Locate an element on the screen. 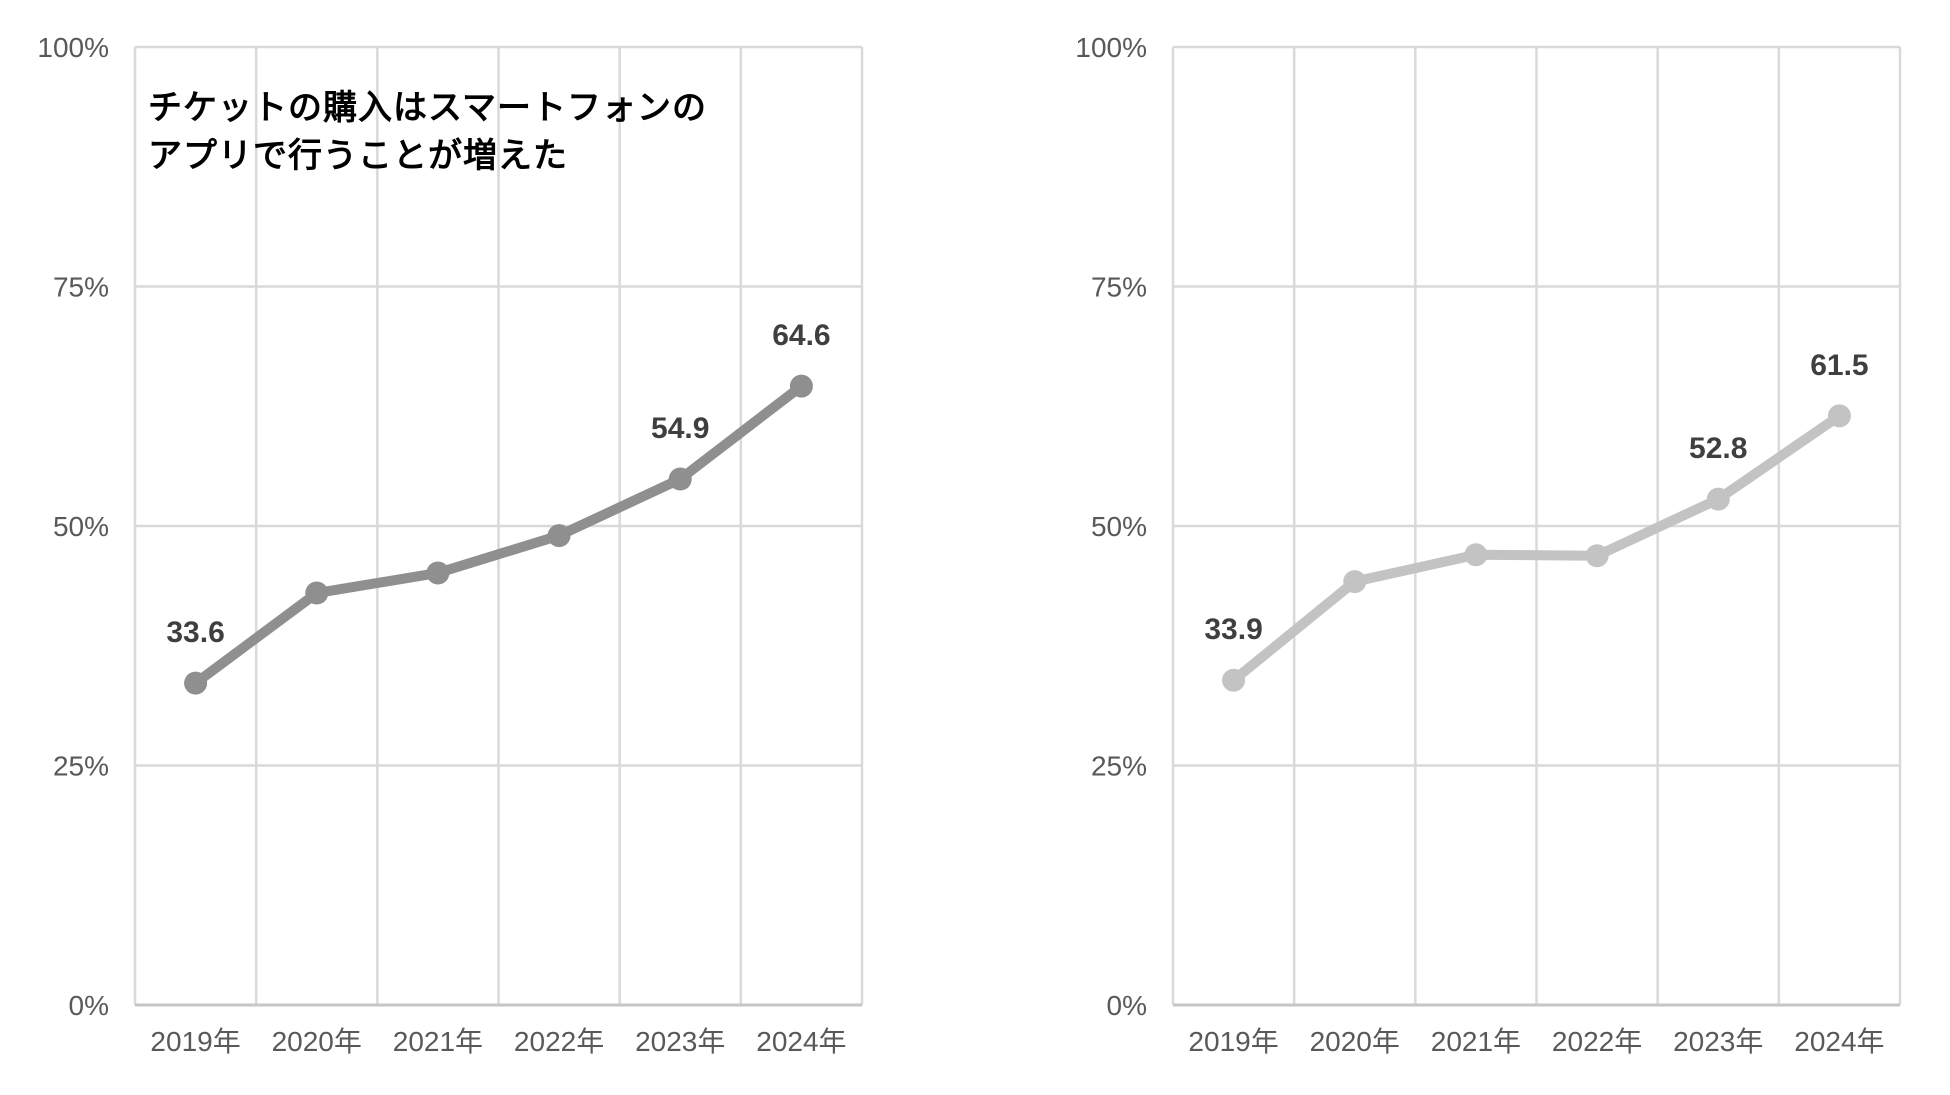 This screenshot has width=1950, height=1095. data-label: 33.6 is located at coordinates (195, 632).